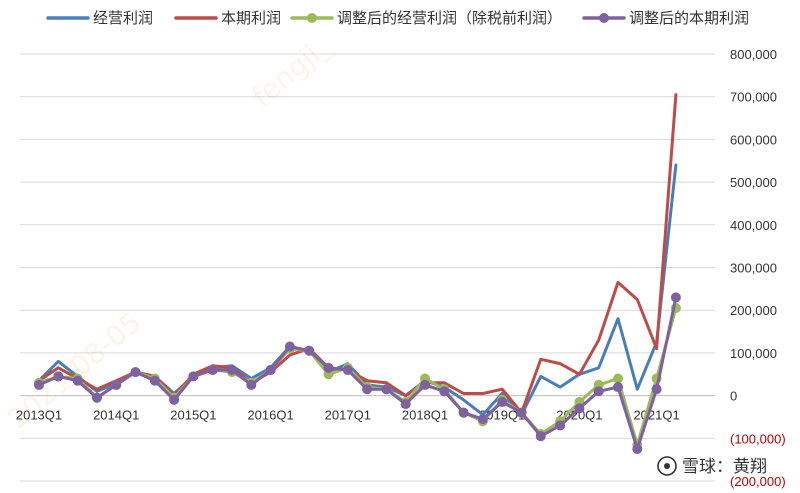  What do you see at coordinates (758, 481) in the screenshot?
I see `y-tick-label: (200,000)` at bounding box center [758, 481].